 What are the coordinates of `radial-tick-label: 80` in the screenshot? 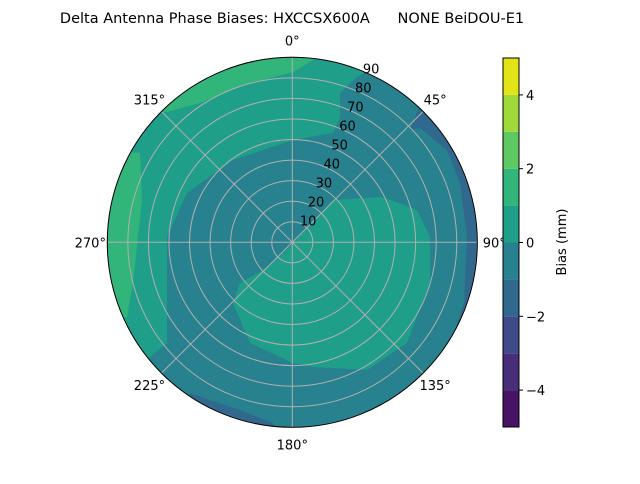 It's located at (363, 88).